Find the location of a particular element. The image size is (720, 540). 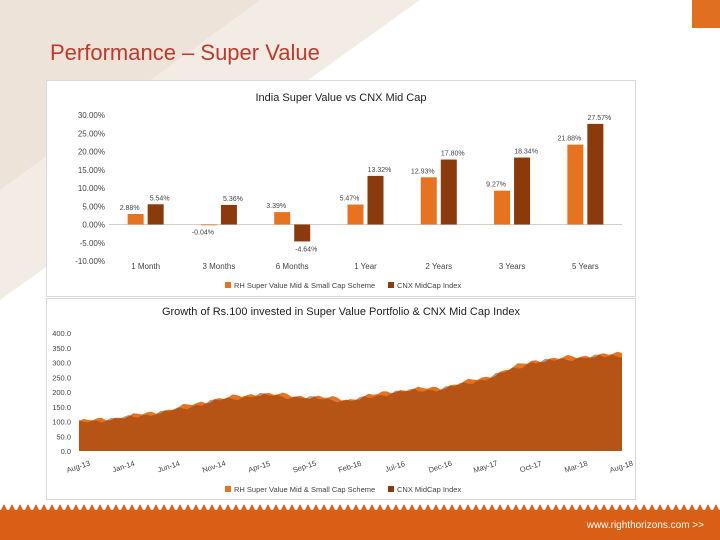

y-tick-label: 400.0 is located at coordinates (61, 333).